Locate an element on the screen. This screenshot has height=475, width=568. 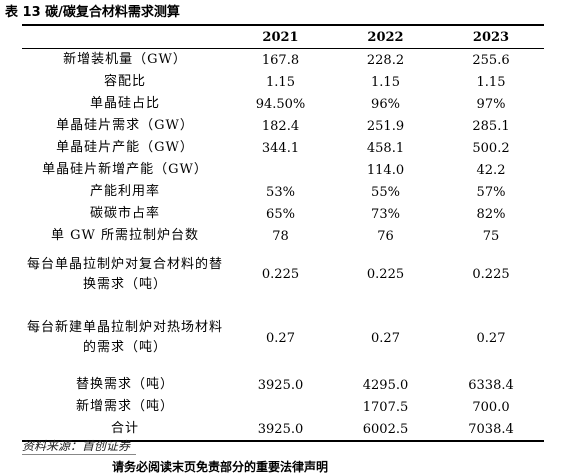
row-label: 合计 is located at coordinates (125, 430).